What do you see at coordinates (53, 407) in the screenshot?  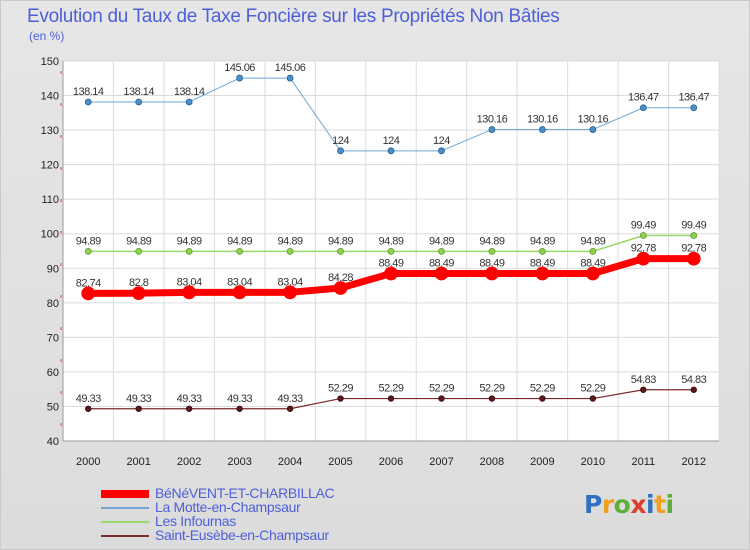 I see `y-tick-label: 50` at bounding box center [53, 407].